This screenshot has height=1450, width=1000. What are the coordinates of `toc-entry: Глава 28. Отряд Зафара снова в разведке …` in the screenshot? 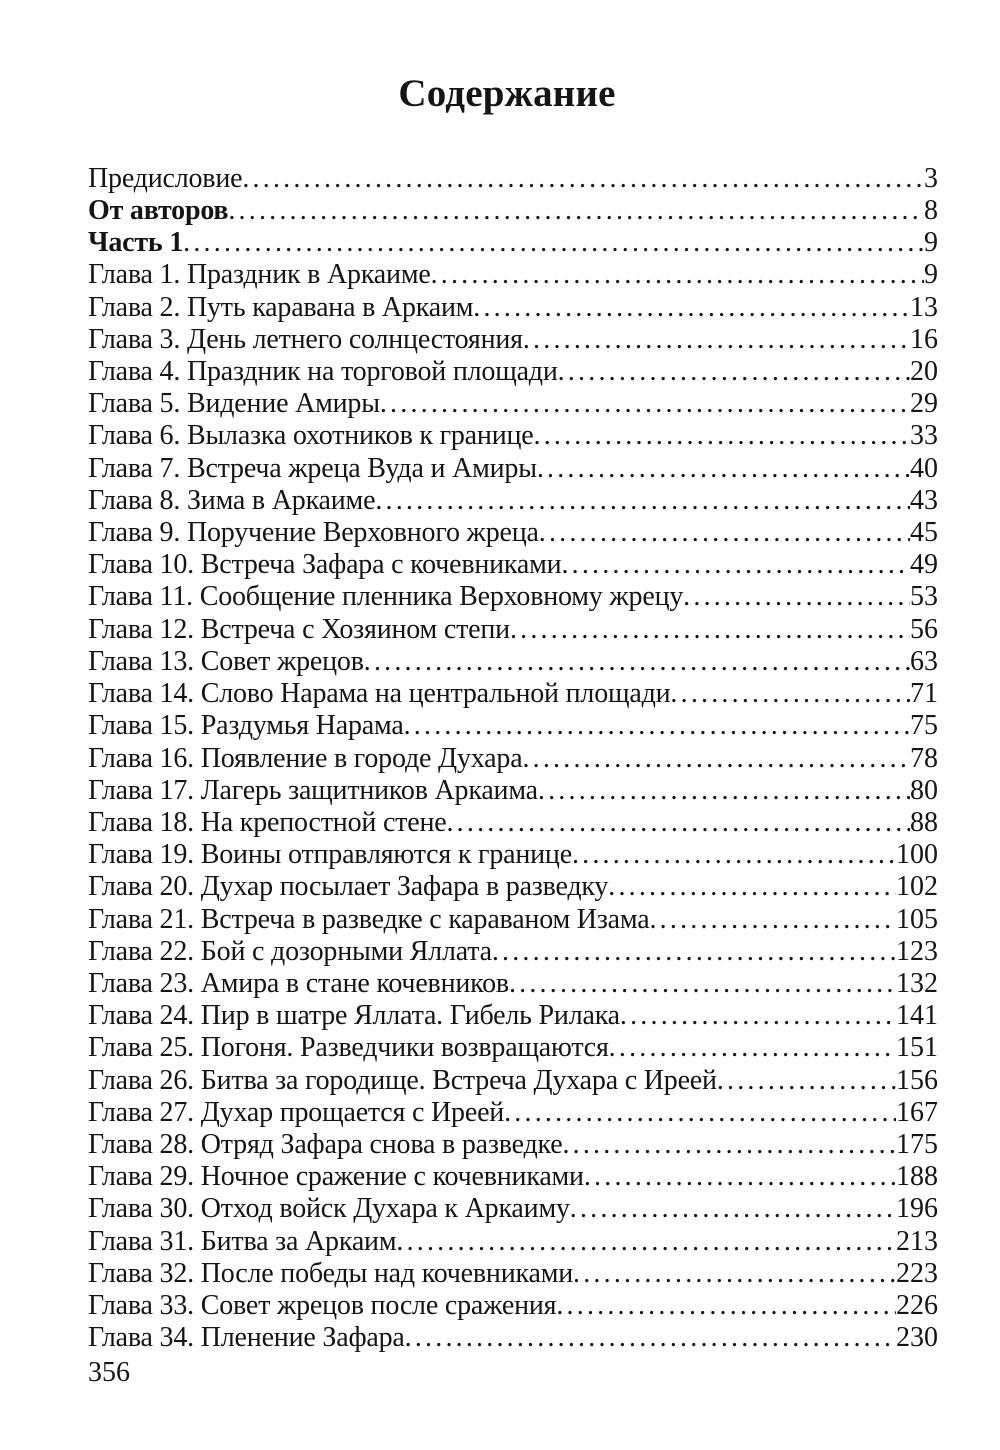 It's located at (513, 1145).